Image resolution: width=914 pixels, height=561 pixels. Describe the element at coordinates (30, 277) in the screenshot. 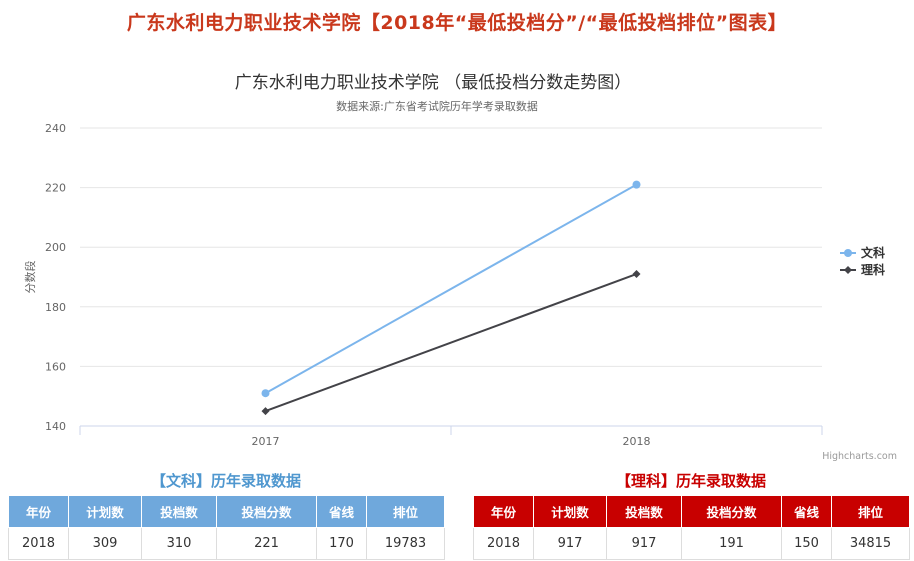

I see `y-axis-label: 分数段` at that location.